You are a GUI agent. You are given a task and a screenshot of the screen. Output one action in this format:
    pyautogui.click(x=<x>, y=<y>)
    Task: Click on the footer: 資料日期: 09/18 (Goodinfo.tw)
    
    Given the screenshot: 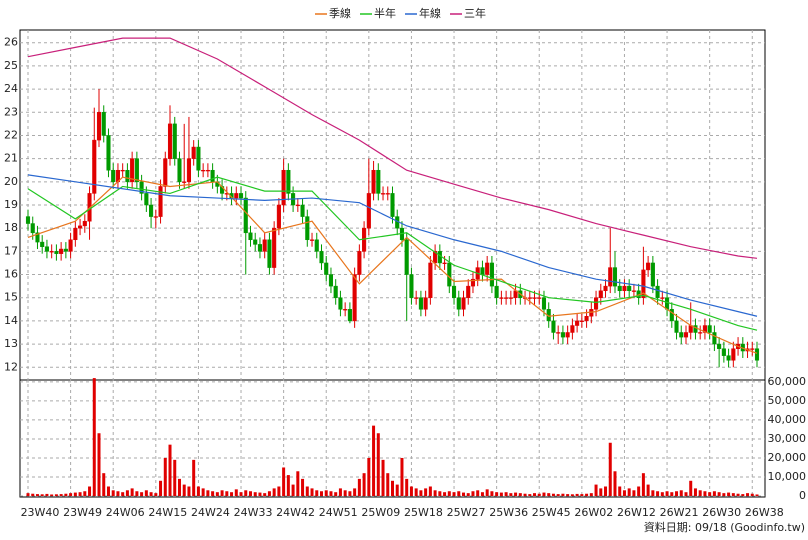 What is the action you would take?
    pyautogui.click(x=724, y=527)
    